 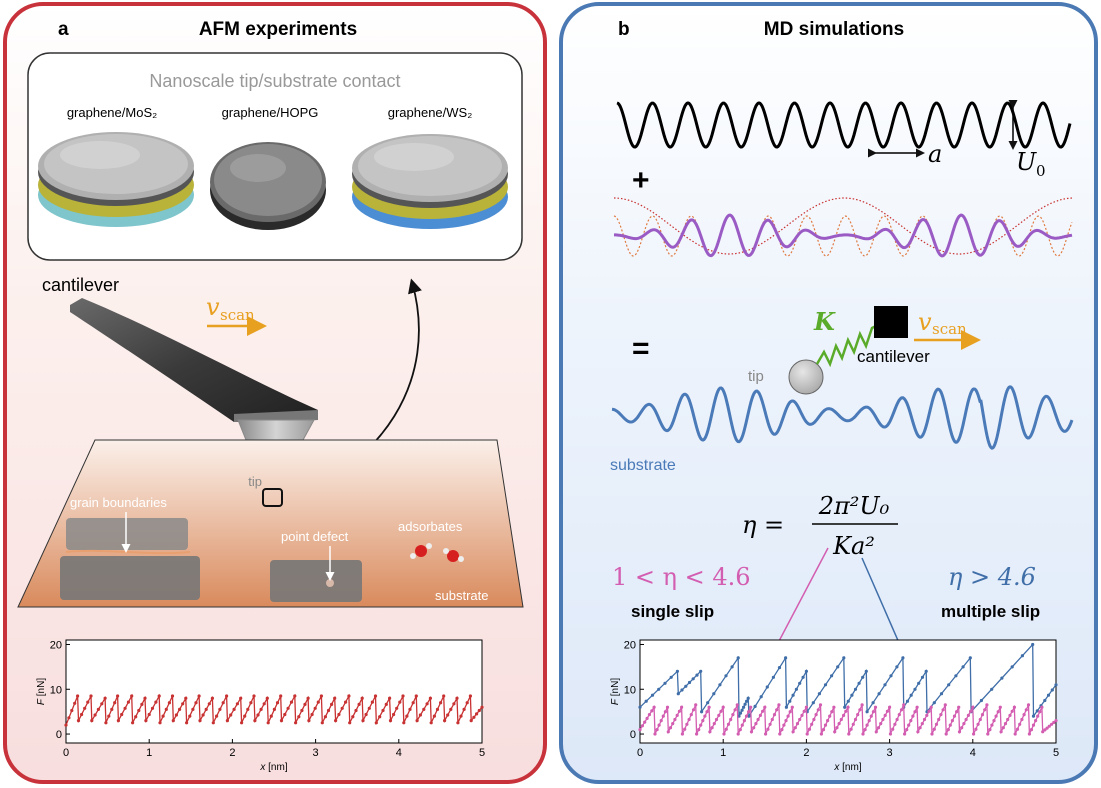 What do you see at coordinates (843, 236) in the screenshot?
I see `perturbation-orange-dotted` at bounding box center [843, 236].